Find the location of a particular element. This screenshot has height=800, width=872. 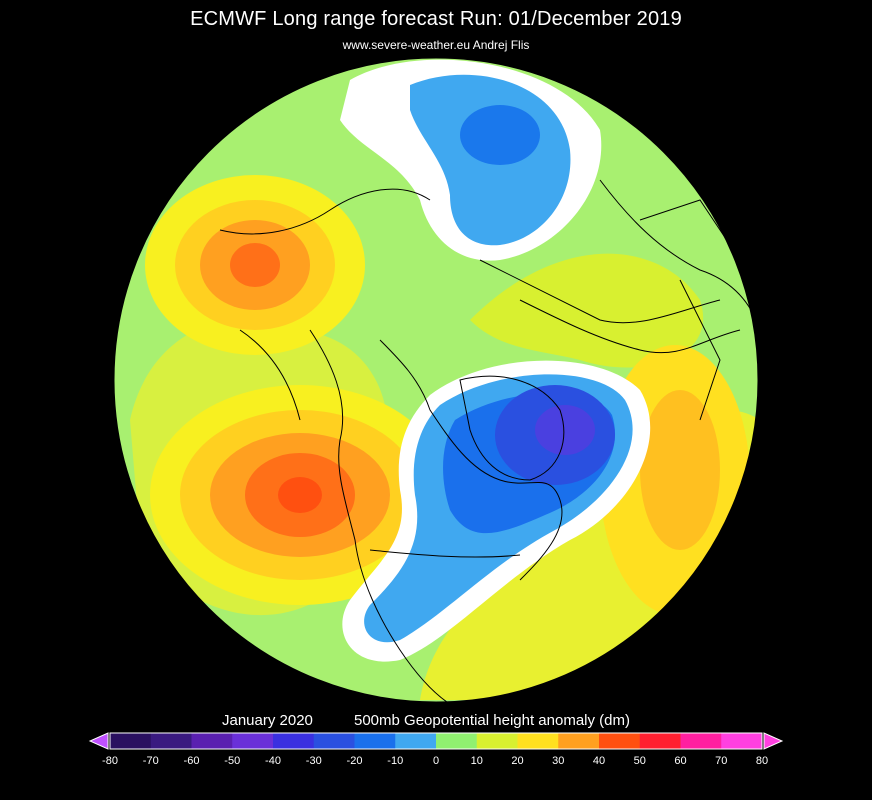

color-scale-tick-label: -80 is located at coordinates (110, 761).